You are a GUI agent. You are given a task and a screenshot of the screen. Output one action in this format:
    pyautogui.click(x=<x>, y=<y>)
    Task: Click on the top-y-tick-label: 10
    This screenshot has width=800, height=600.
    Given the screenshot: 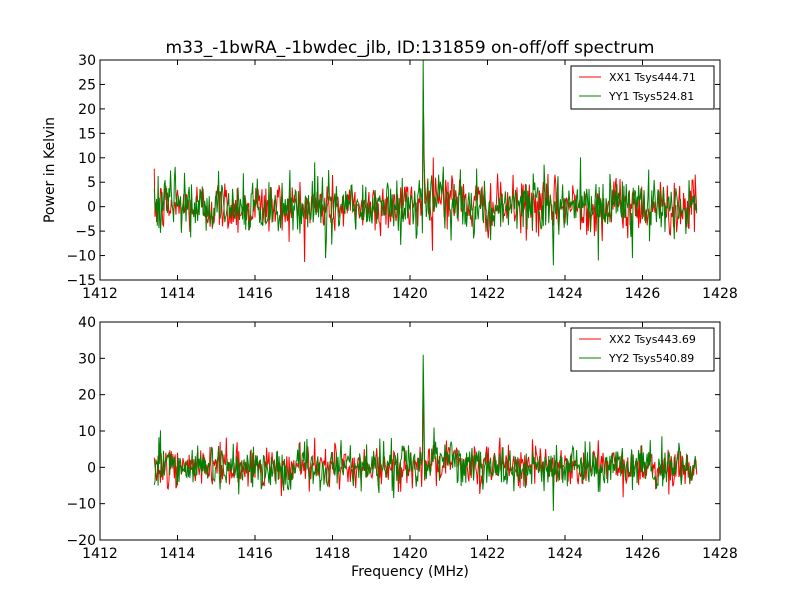 What is the action you would take?
    pyautogui.click(x=87, y=159)
    